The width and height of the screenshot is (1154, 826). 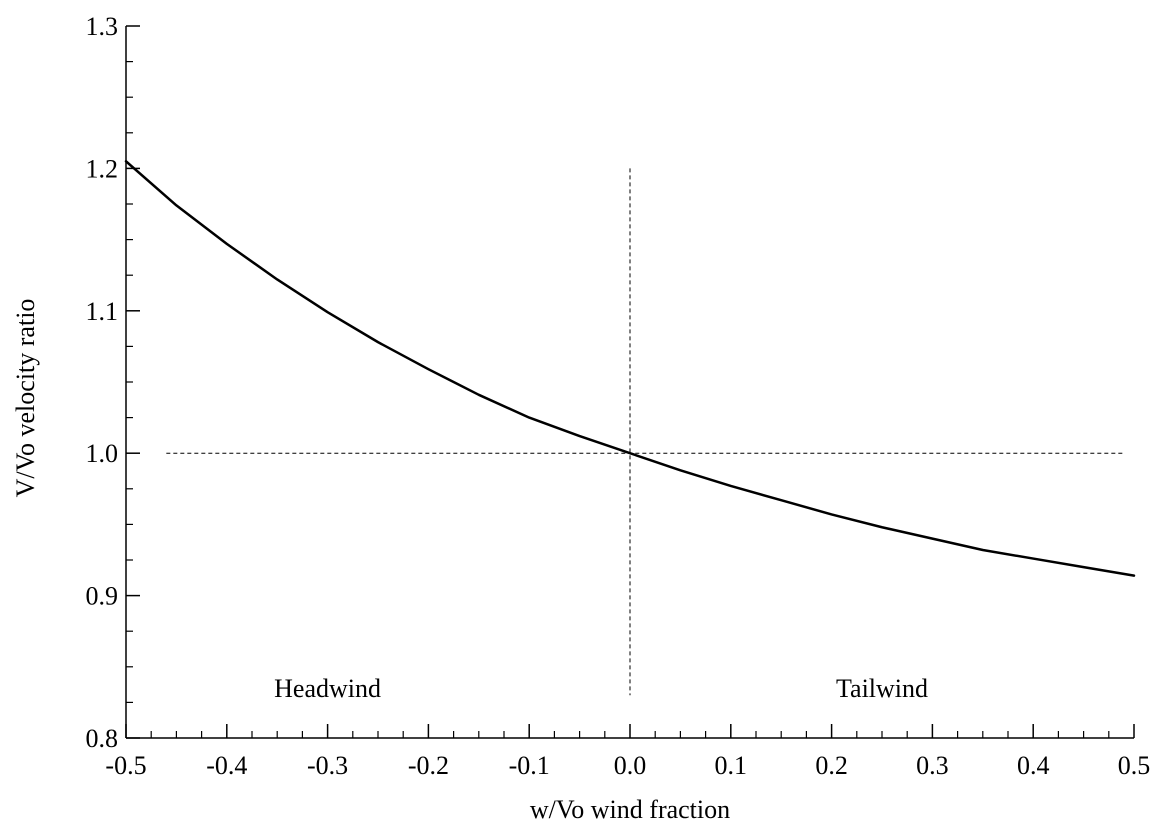 I want to click on x-tick-label: -0.2, so click(x=428, y=765).